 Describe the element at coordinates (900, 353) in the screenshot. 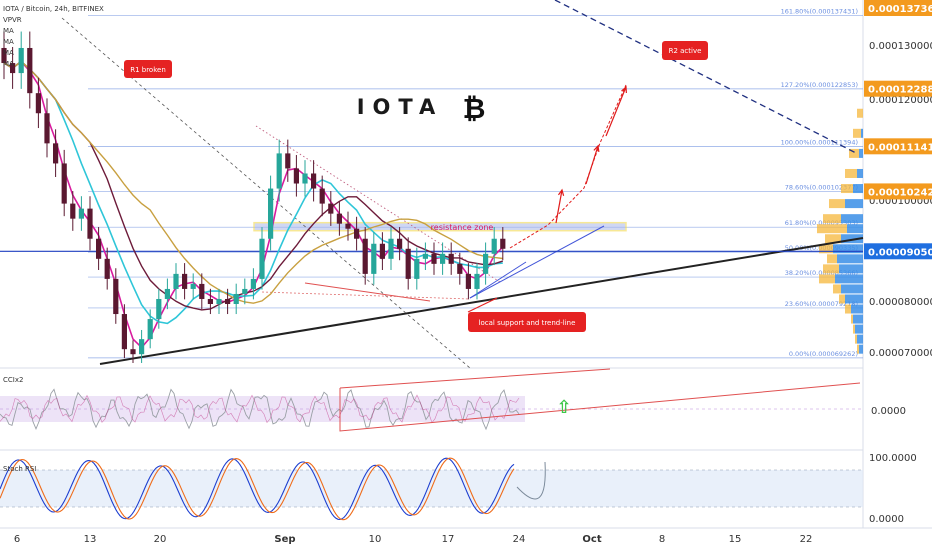

I see `price-tick: 0.000070000` at that location.